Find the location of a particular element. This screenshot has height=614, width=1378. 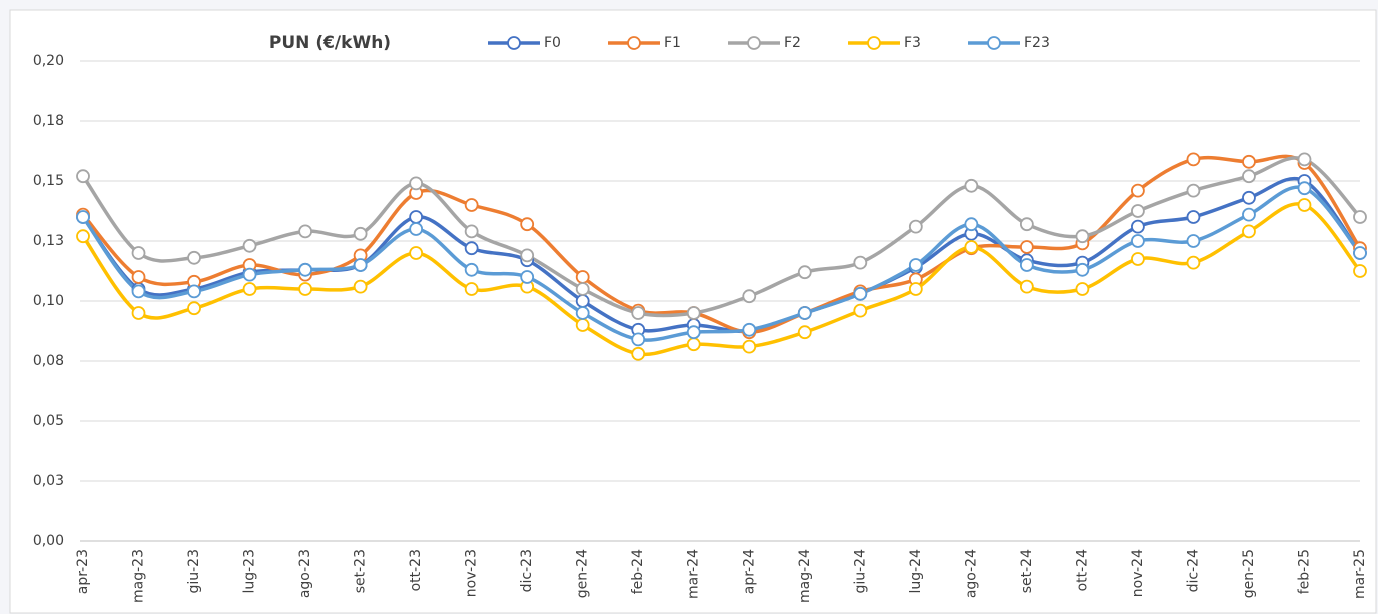

x-tick-label: mar-24 is located at coordinates (694, 574).